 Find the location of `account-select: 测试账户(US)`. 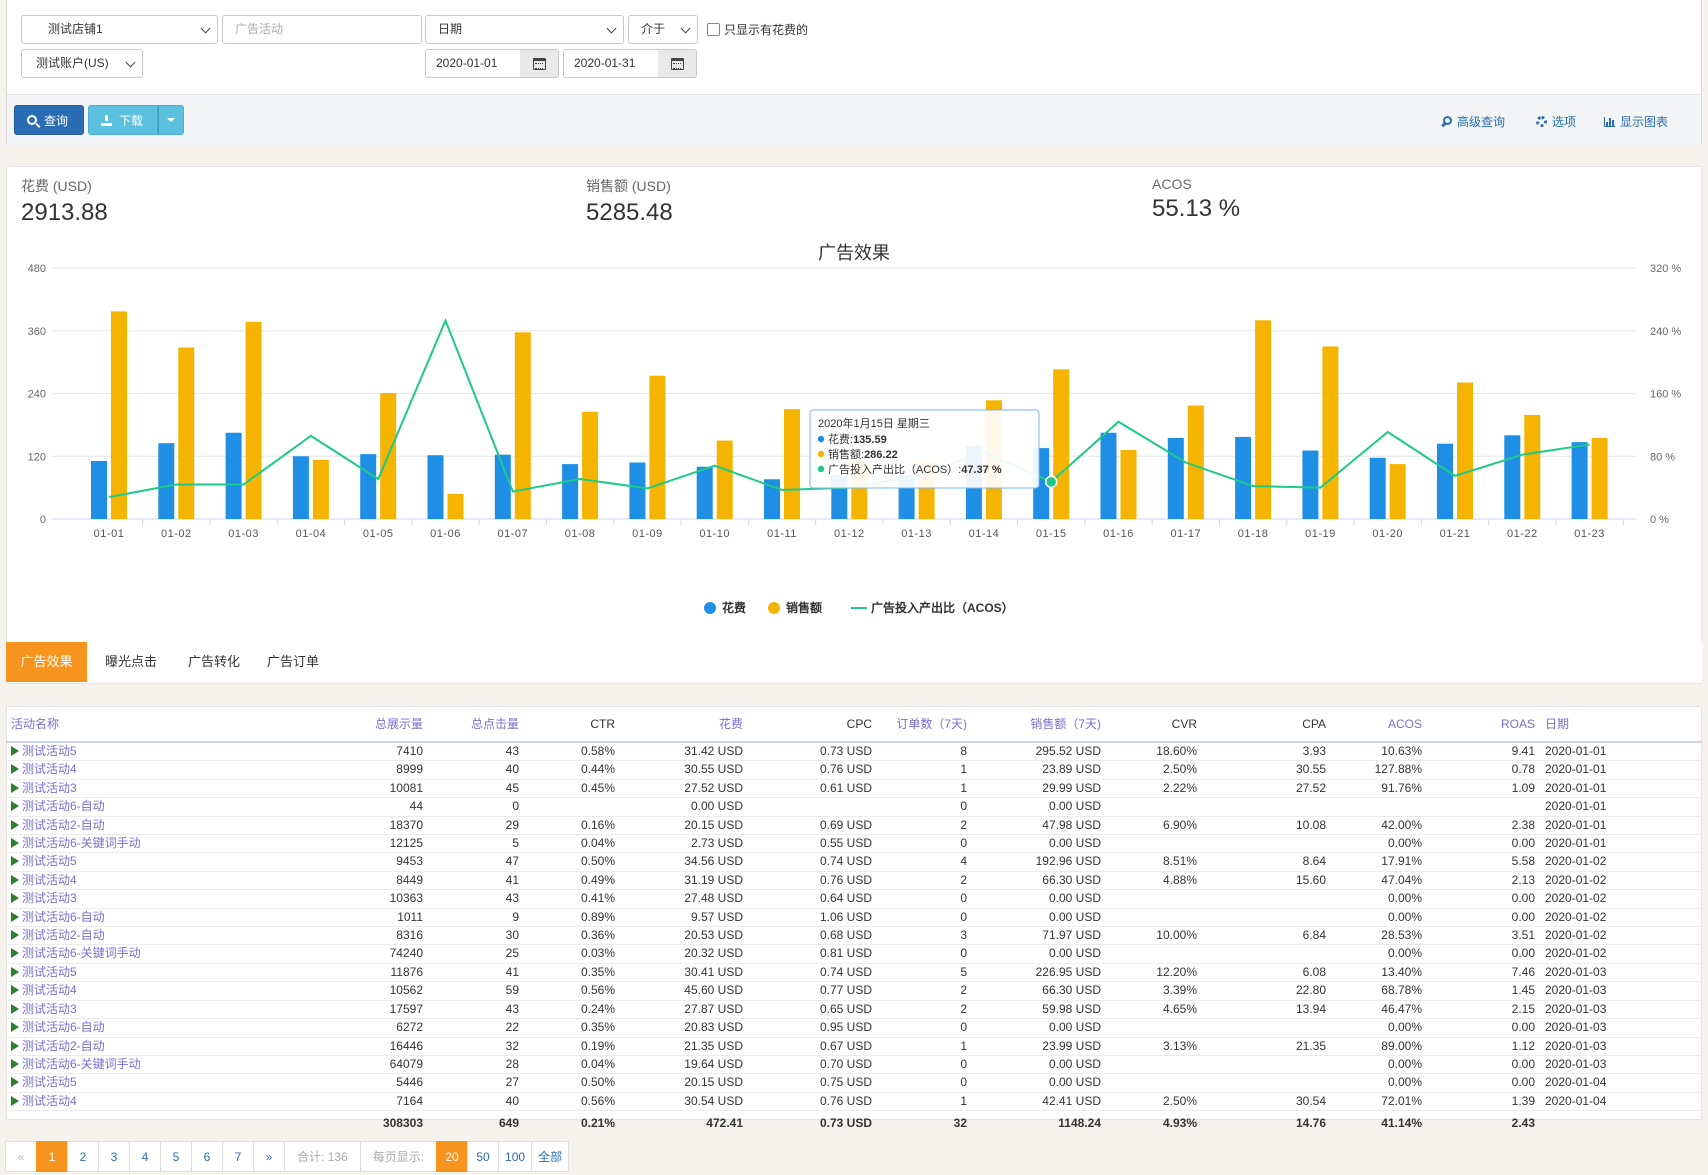

account-select: 测试账户(US) is located at coordinates (82, 63).